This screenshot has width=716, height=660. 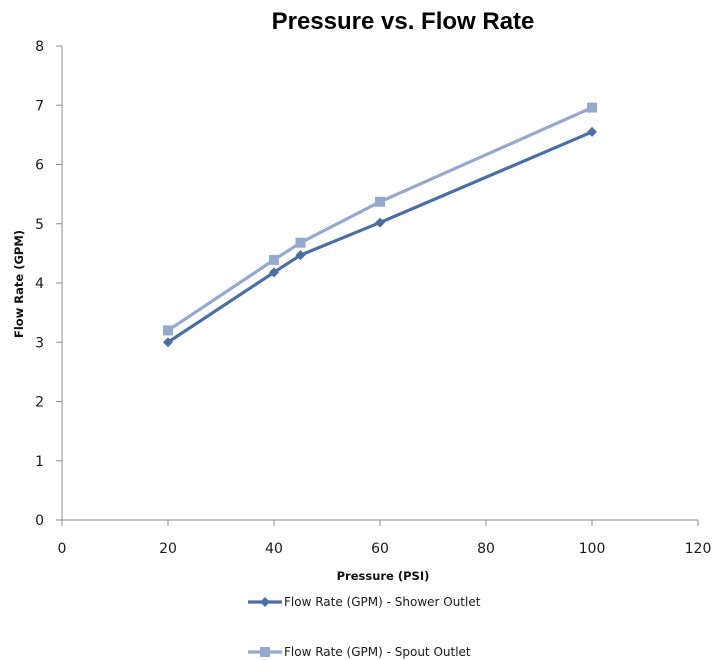 I want to click on y-tick-label: 6, so click(x=39, y=166).